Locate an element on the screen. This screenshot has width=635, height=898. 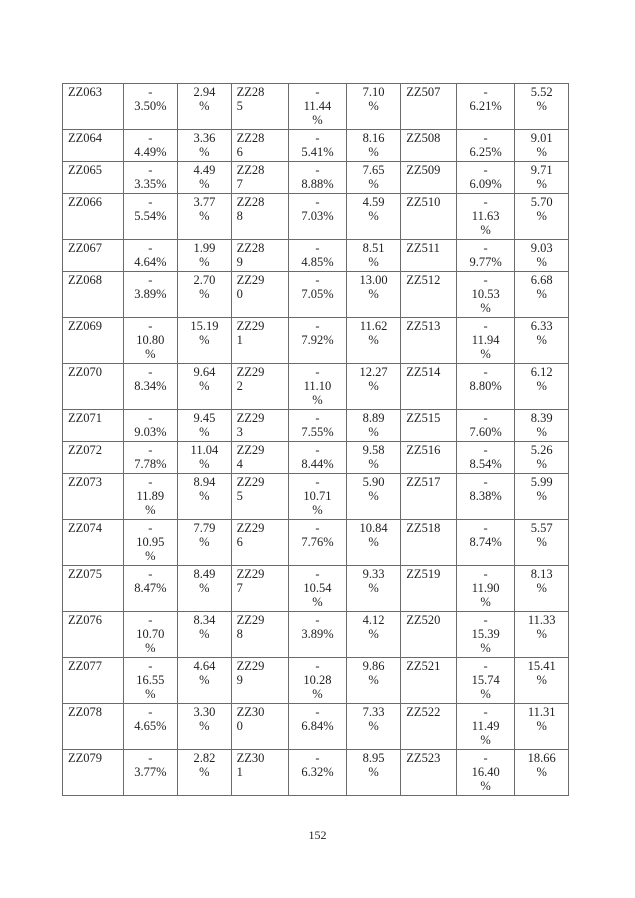
table-cell-value: 3.36 % is located at coordinates (204, 145).